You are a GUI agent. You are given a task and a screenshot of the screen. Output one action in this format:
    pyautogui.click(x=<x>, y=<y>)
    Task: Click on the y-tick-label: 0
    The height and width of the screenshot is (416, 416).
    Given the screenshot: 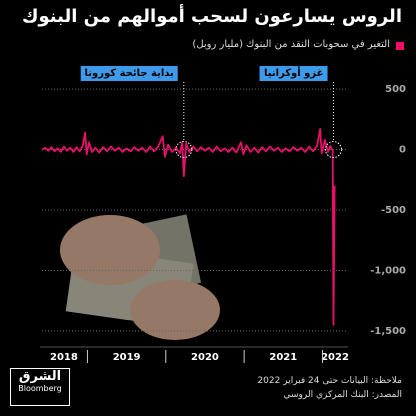 What is the action you would take?
    pyautogui.click(x=402, y=150)
    